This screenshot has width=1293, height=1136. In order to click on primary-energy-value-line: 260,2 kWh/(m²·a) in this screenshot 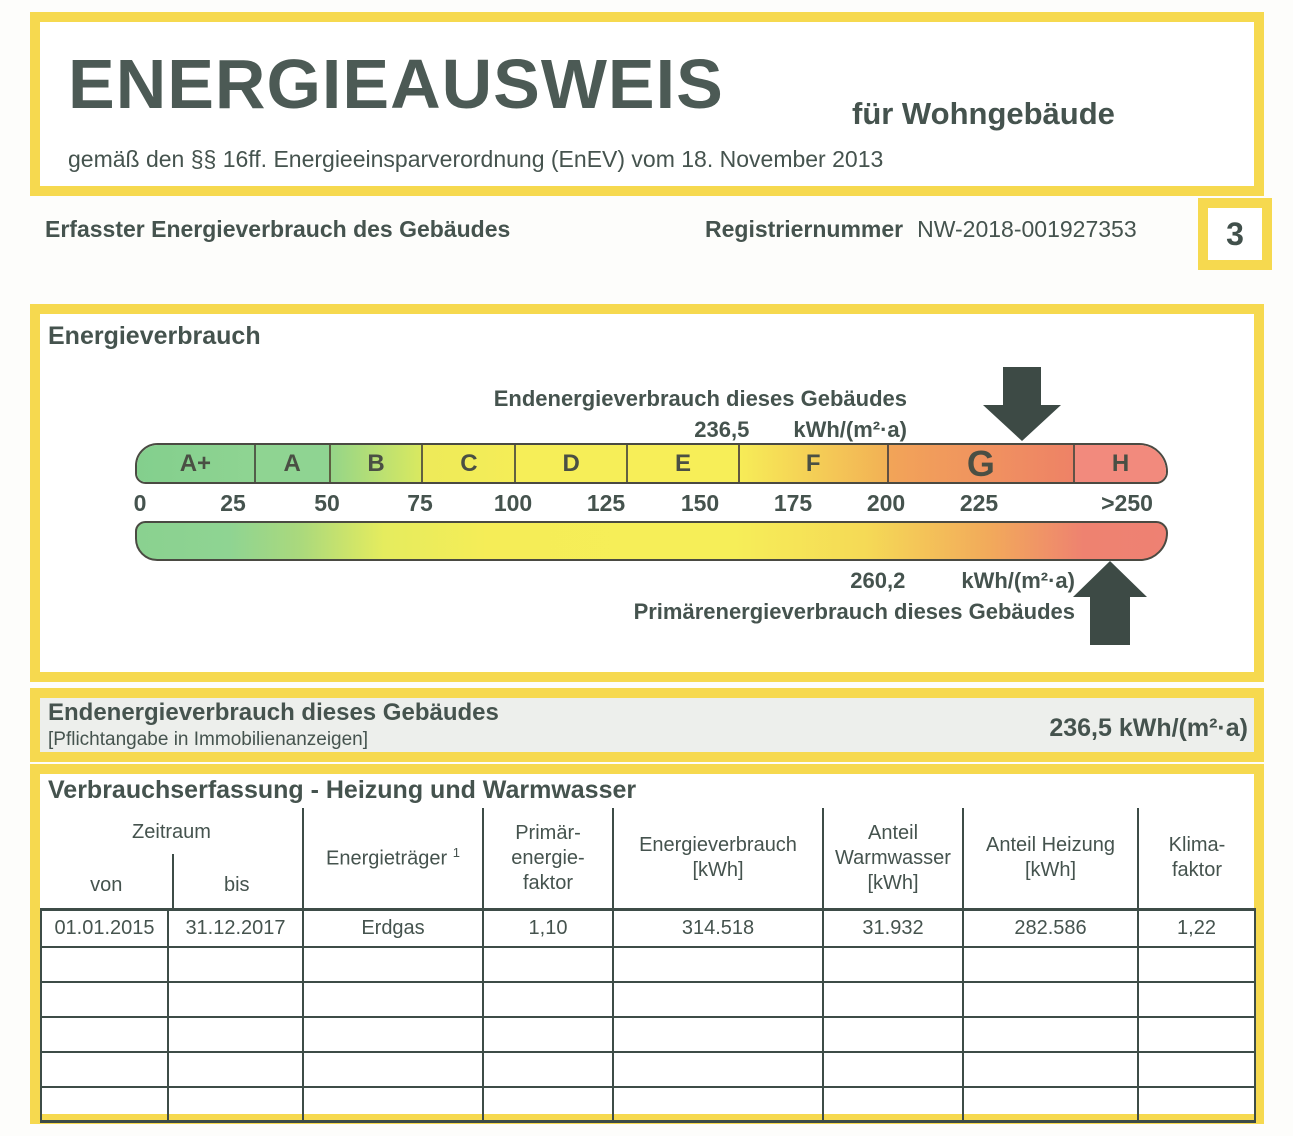, I will do `click(854, 581)`.